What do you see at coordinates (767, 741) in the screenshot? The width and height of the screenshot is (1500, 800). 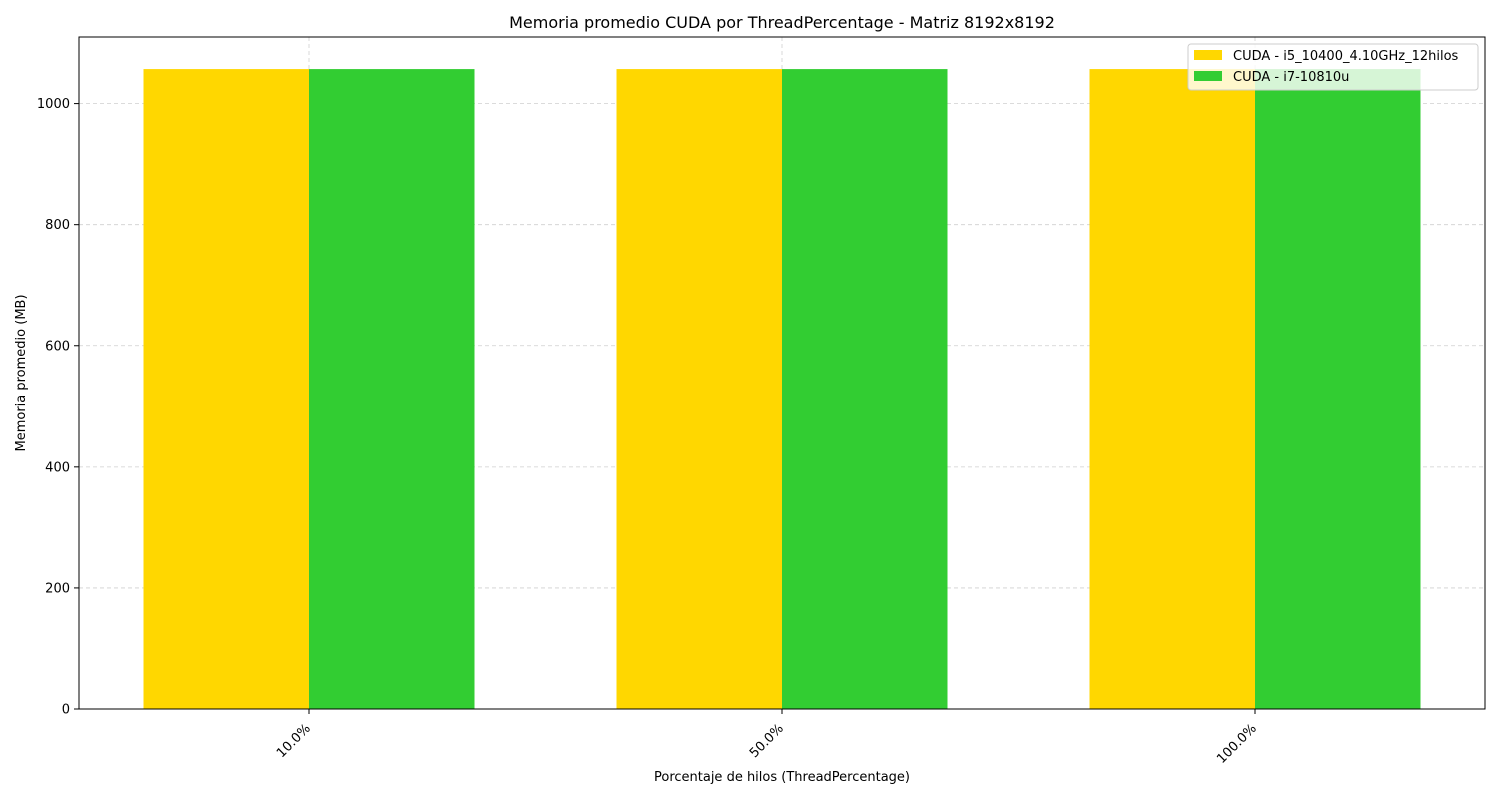 I see `x-tick-label: 50.0%` at bounding box center [767, 741].